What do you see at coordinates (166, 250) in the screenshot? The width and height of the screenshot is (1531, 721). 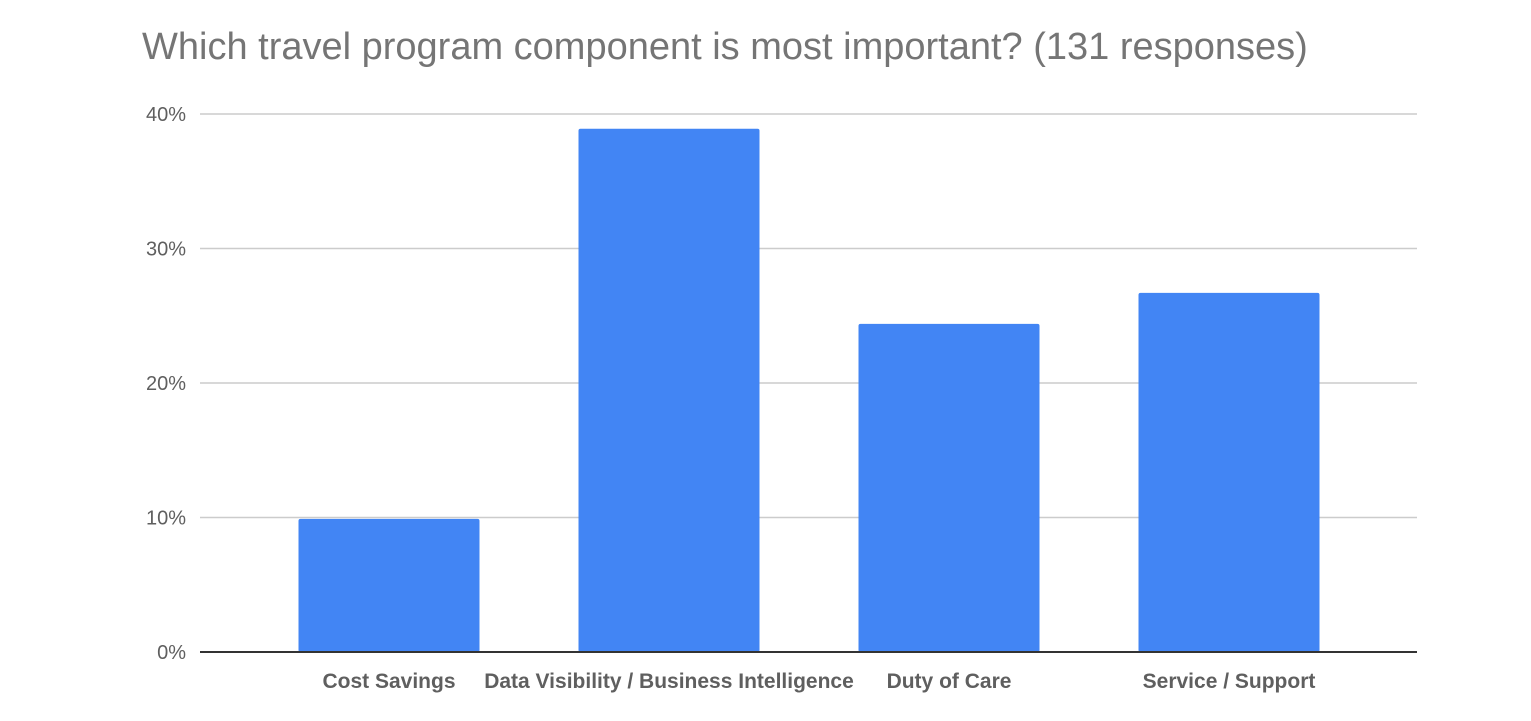 I see `y-tick-label: 30%` at bounding box center [166, 250].